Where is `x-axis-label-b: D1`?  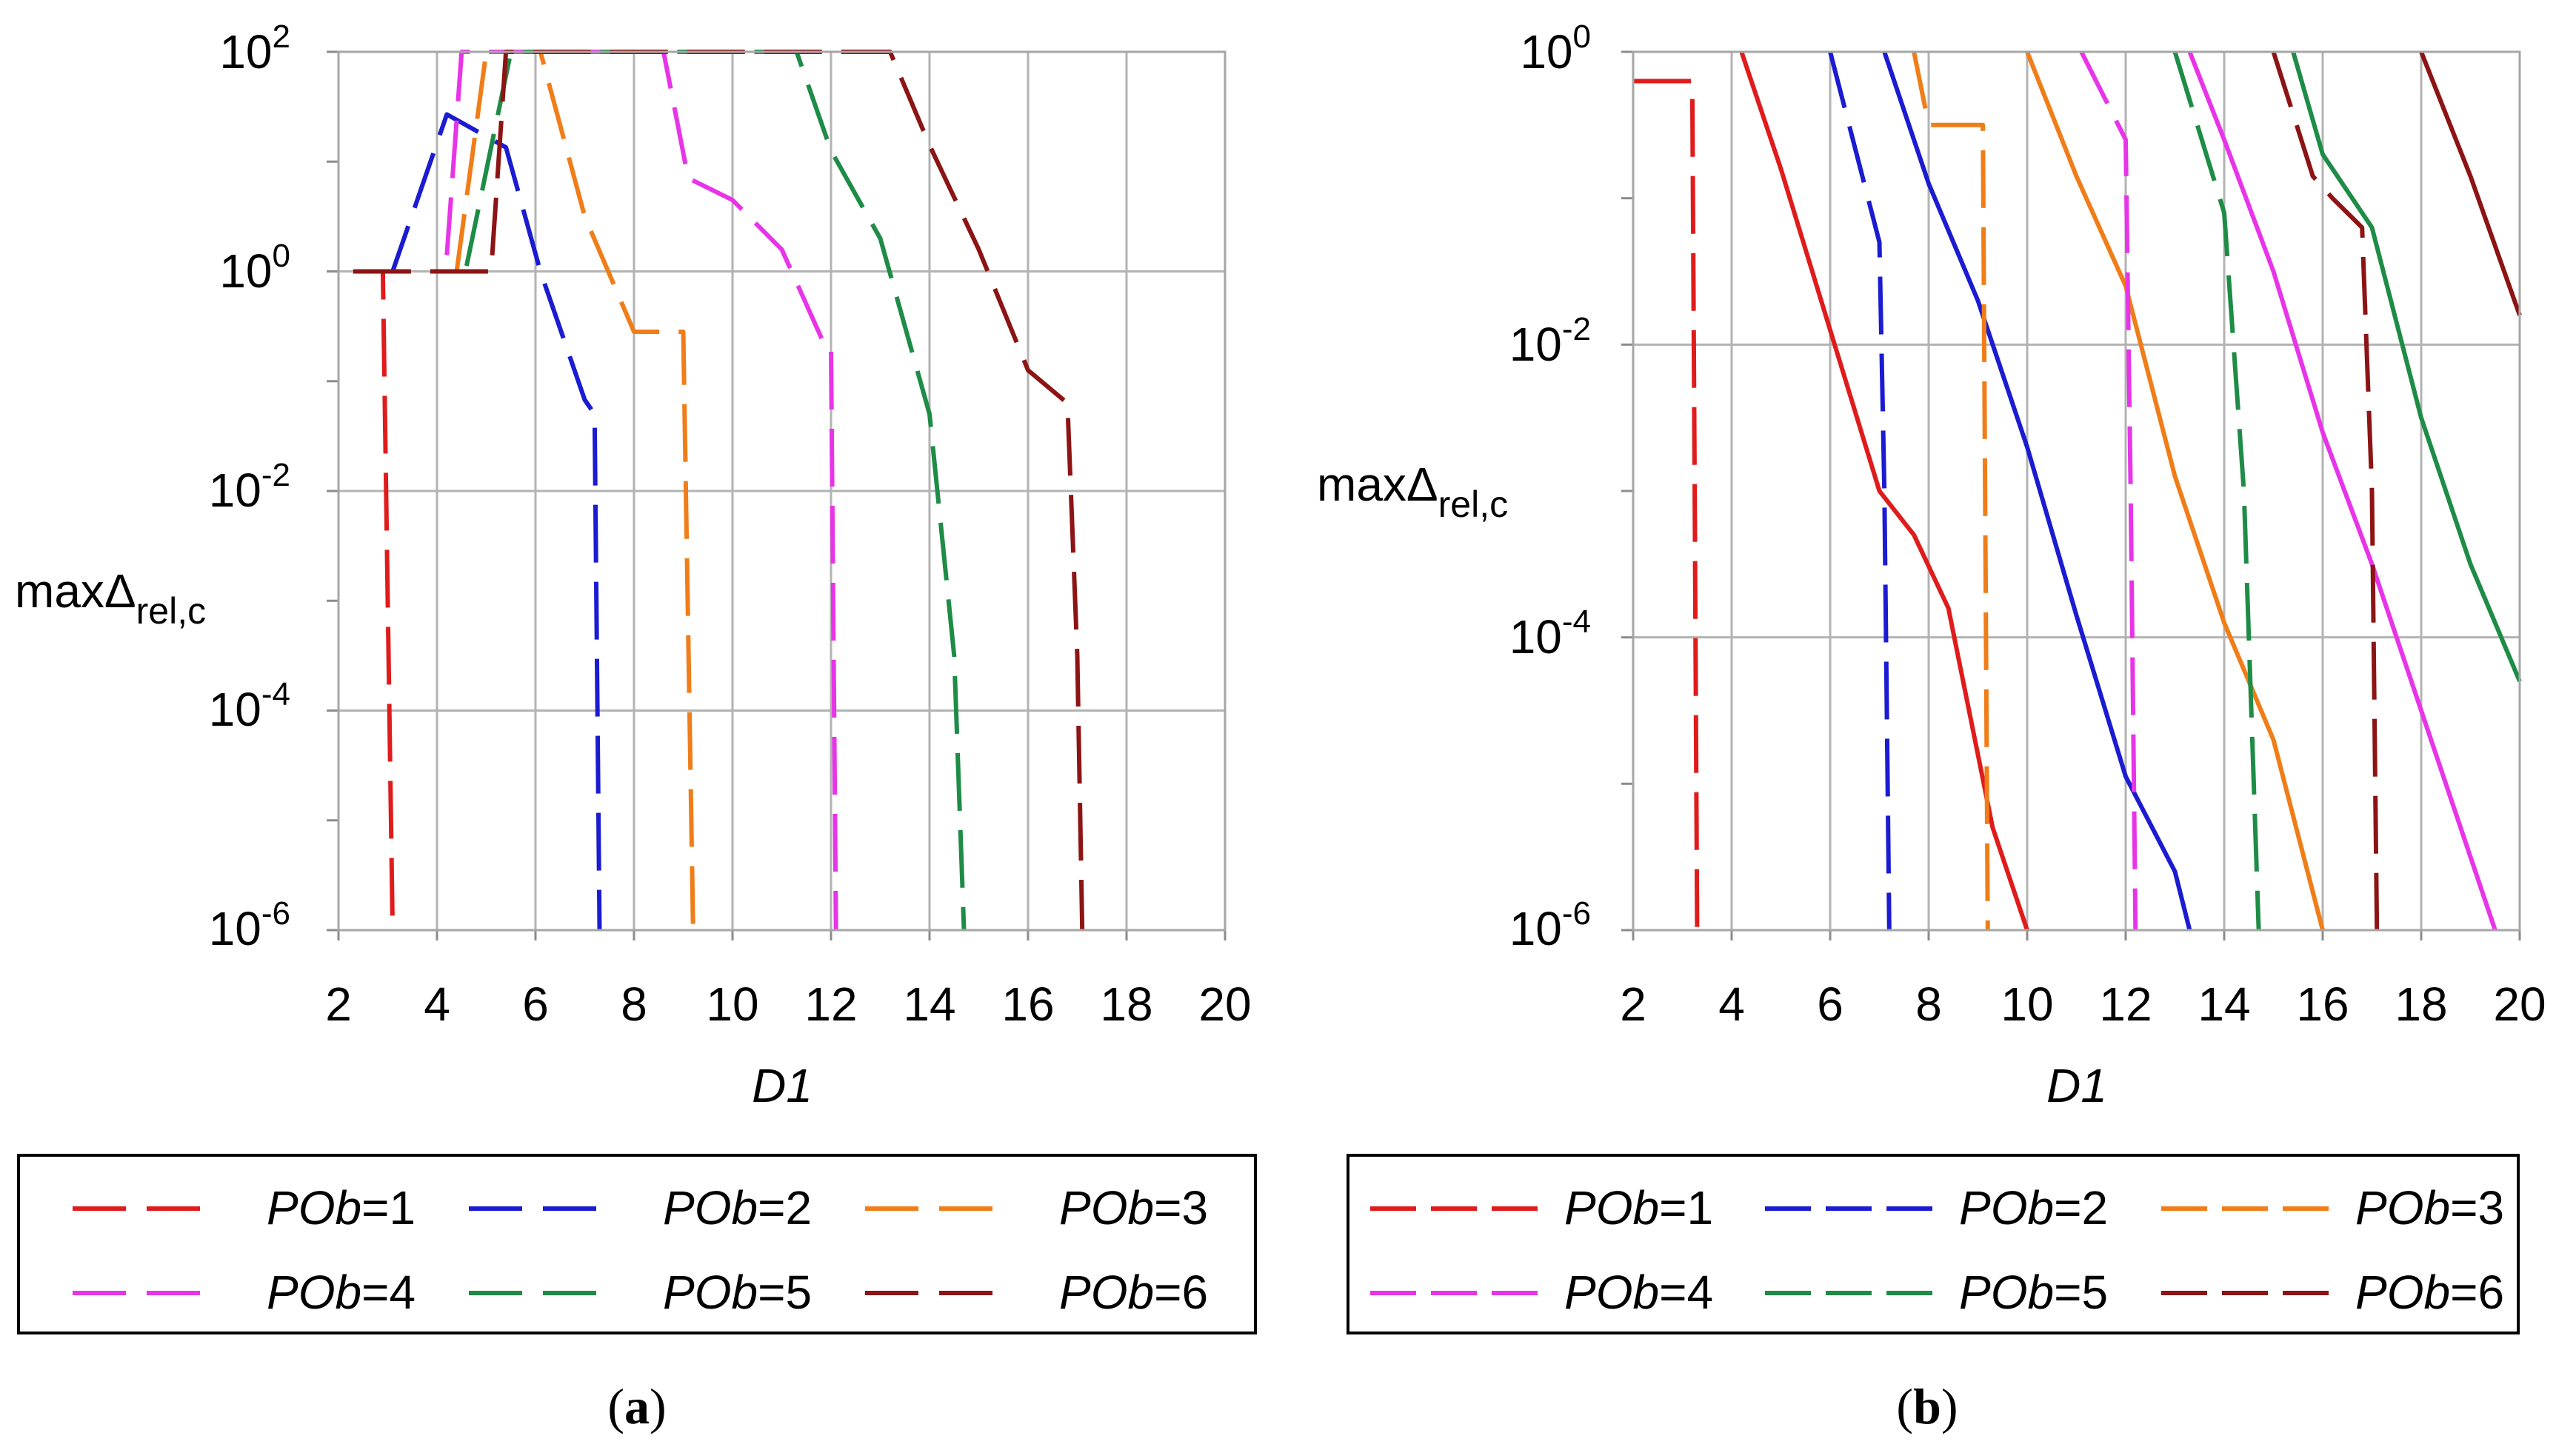 x-axis-label-b: D1 is located at coordinates (2076, 1085).